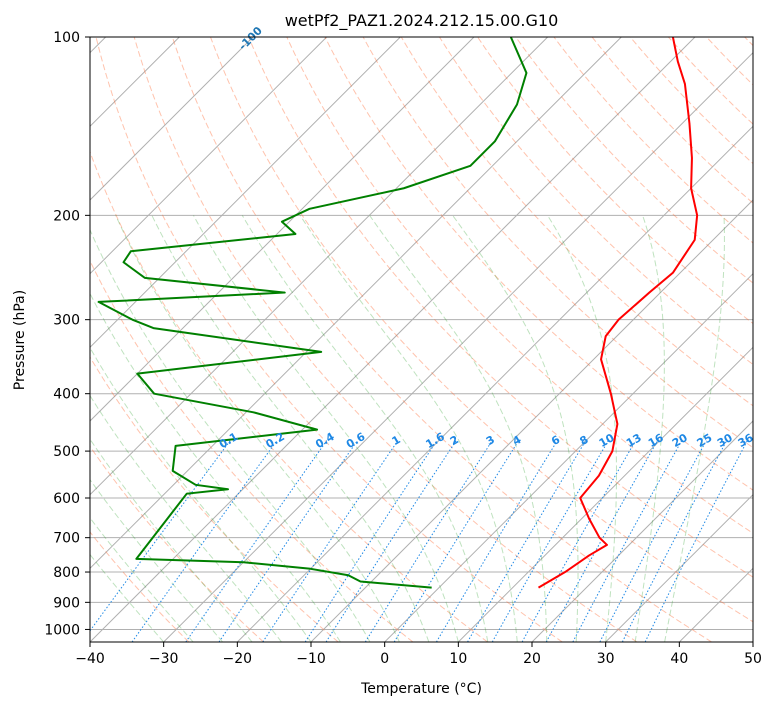  I want to click on x-tick-label: 30, so click(606, 659).